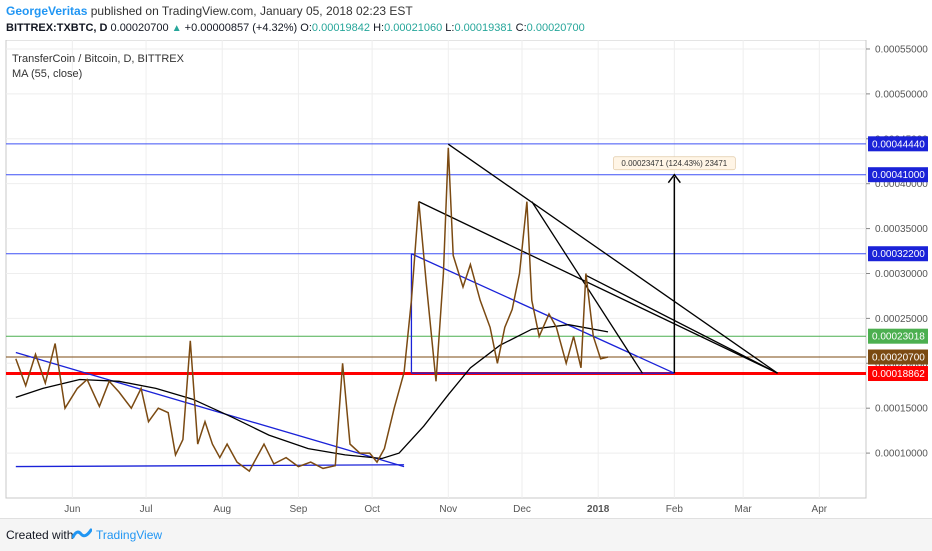 This screenshot has width=932, height=551. What do you see at coordinates (222, 509) in the screenshot?
I see `x-tick-label: Aug` at bounding box center [222, 509].